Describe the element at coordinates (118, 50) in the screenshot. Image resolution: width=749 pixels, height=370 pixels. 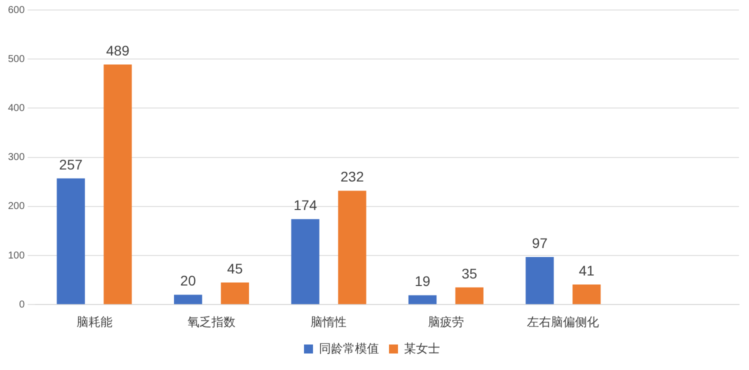
I see `data-label: 489` at that location.